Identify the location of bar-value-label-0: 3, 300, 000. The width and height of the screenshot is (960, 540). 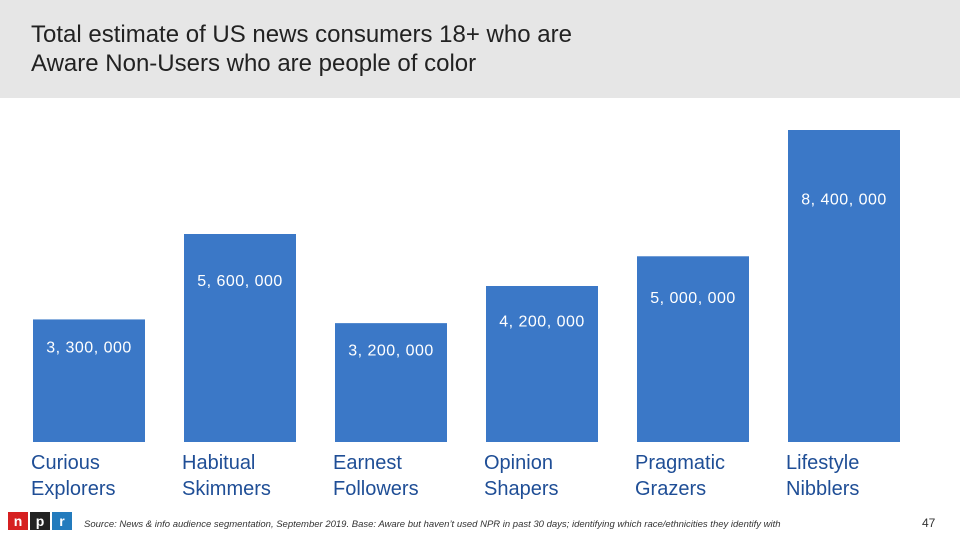
(89, 347).